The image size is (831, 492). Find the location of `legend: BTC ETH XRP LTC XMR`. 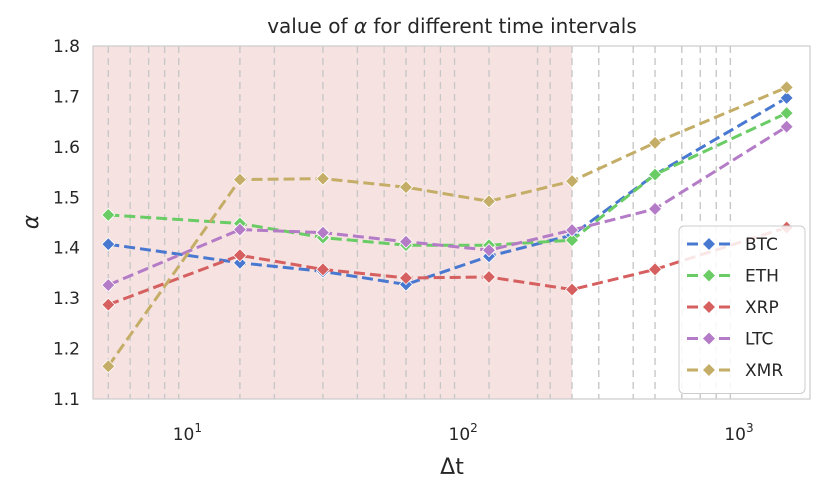

legend: BTC ETH XRP LTC XMR is located at coordinates (742, 309).